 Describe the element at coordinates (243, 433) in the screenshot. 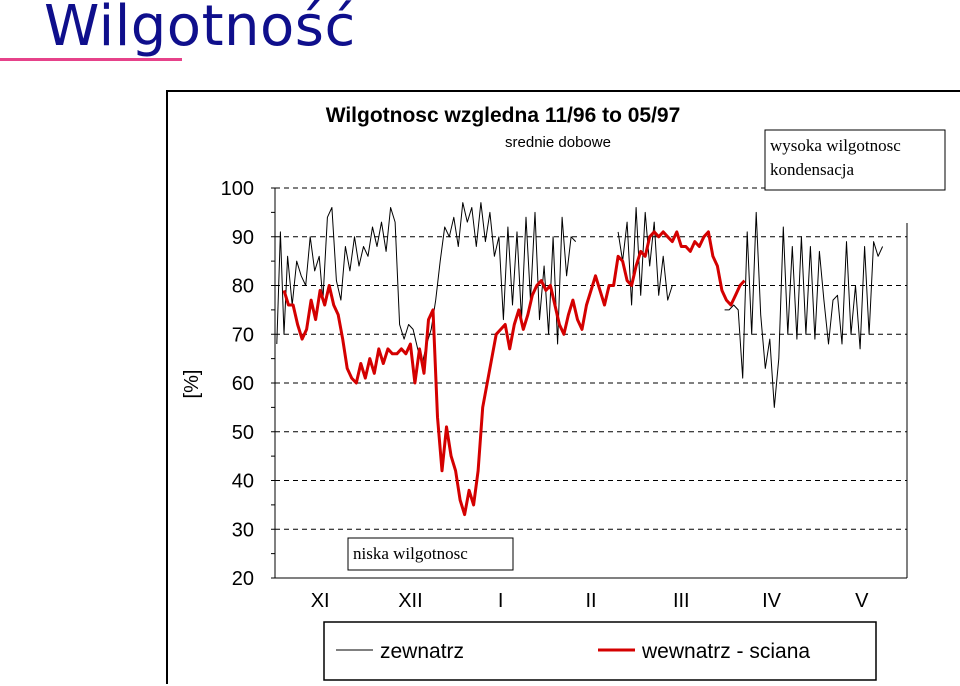

I see `y-tick-50: 50` at that location.